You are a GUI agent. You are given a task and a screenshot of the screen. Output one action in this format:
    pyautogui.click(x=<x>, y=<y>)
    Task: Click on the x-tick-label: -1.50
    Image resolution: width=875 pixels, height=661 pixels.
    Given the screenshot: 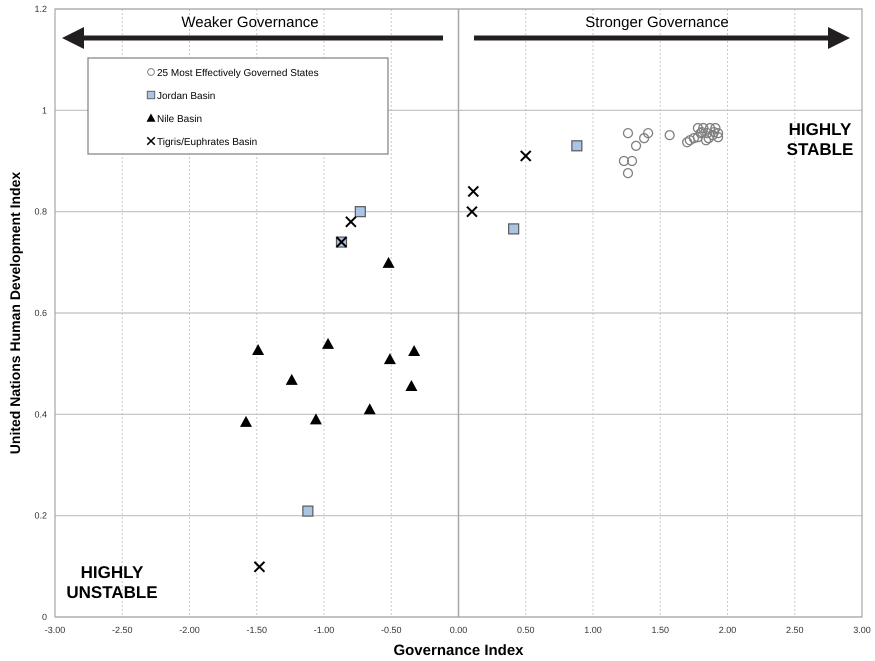 What is the action you would take?
    pyautogui.click(x=257, y=630)
    